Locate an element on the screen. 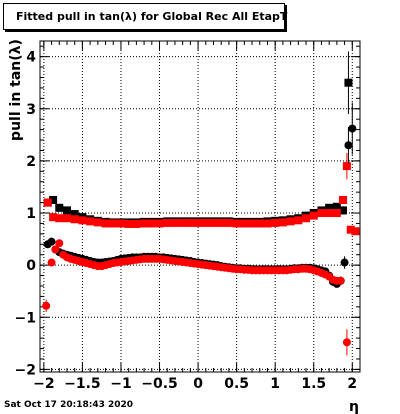 The width and height of the screenshot is (400, 414). y-axis-title: pull in tan(λ) is located at coordinates (16, 90).